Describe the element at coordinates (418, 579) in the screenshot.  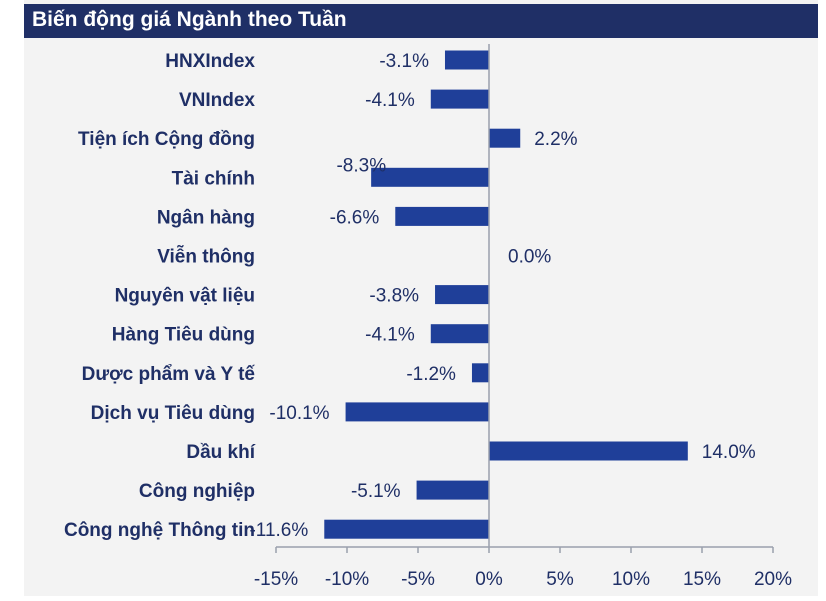
I see `x-tick-label: -5%` at that location.